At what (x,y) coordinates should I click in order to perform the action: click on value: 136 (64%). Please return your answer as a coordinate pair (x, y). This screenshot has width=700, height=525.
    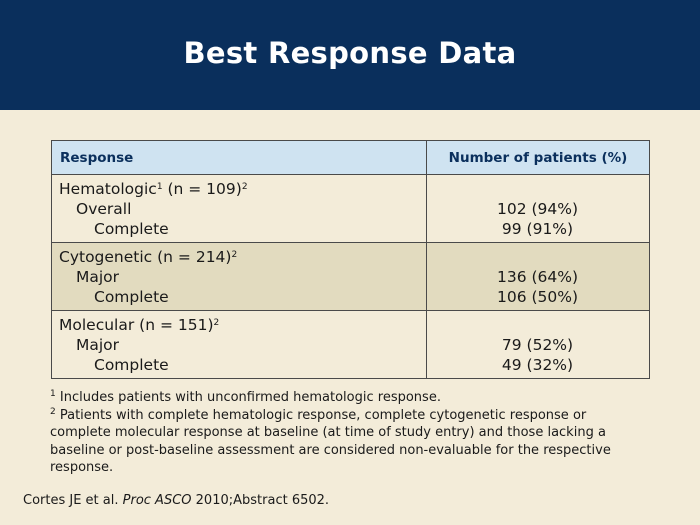
    Looking at the image, I should click on (537, 277).